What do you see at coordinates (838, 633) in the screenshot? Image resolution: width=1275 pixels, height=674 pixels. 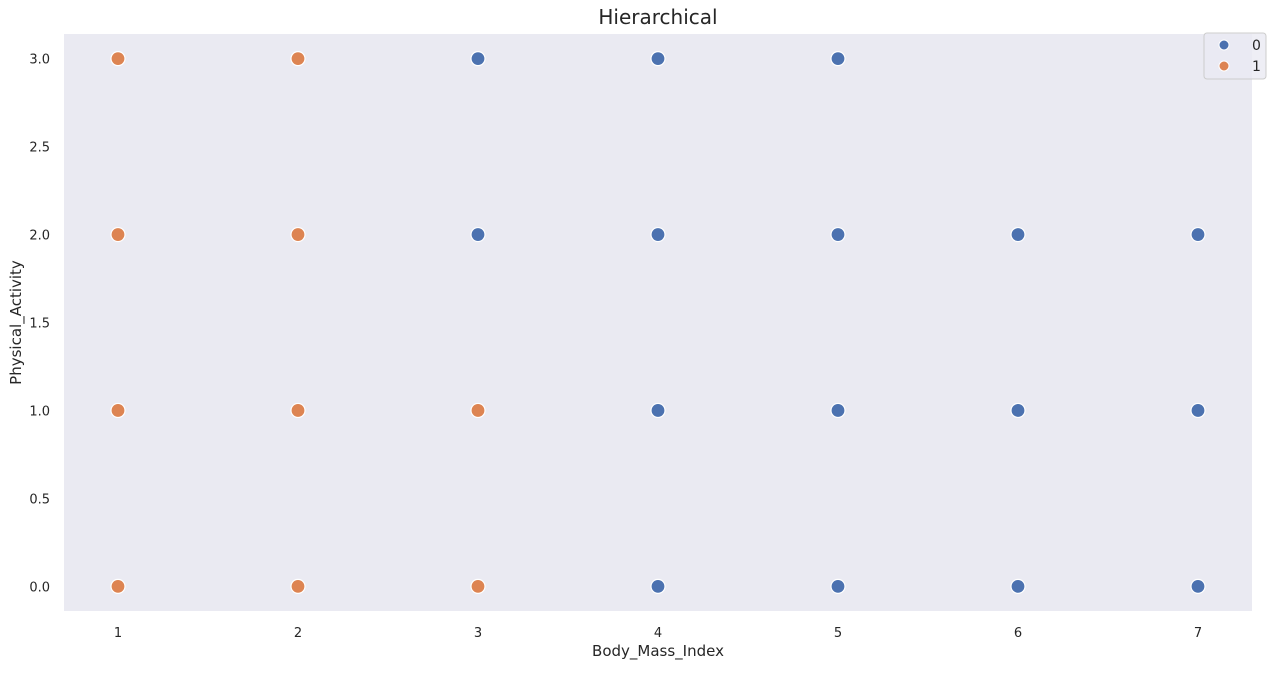 I see `x-tick-label: 5` at bounding box center [838, 633].